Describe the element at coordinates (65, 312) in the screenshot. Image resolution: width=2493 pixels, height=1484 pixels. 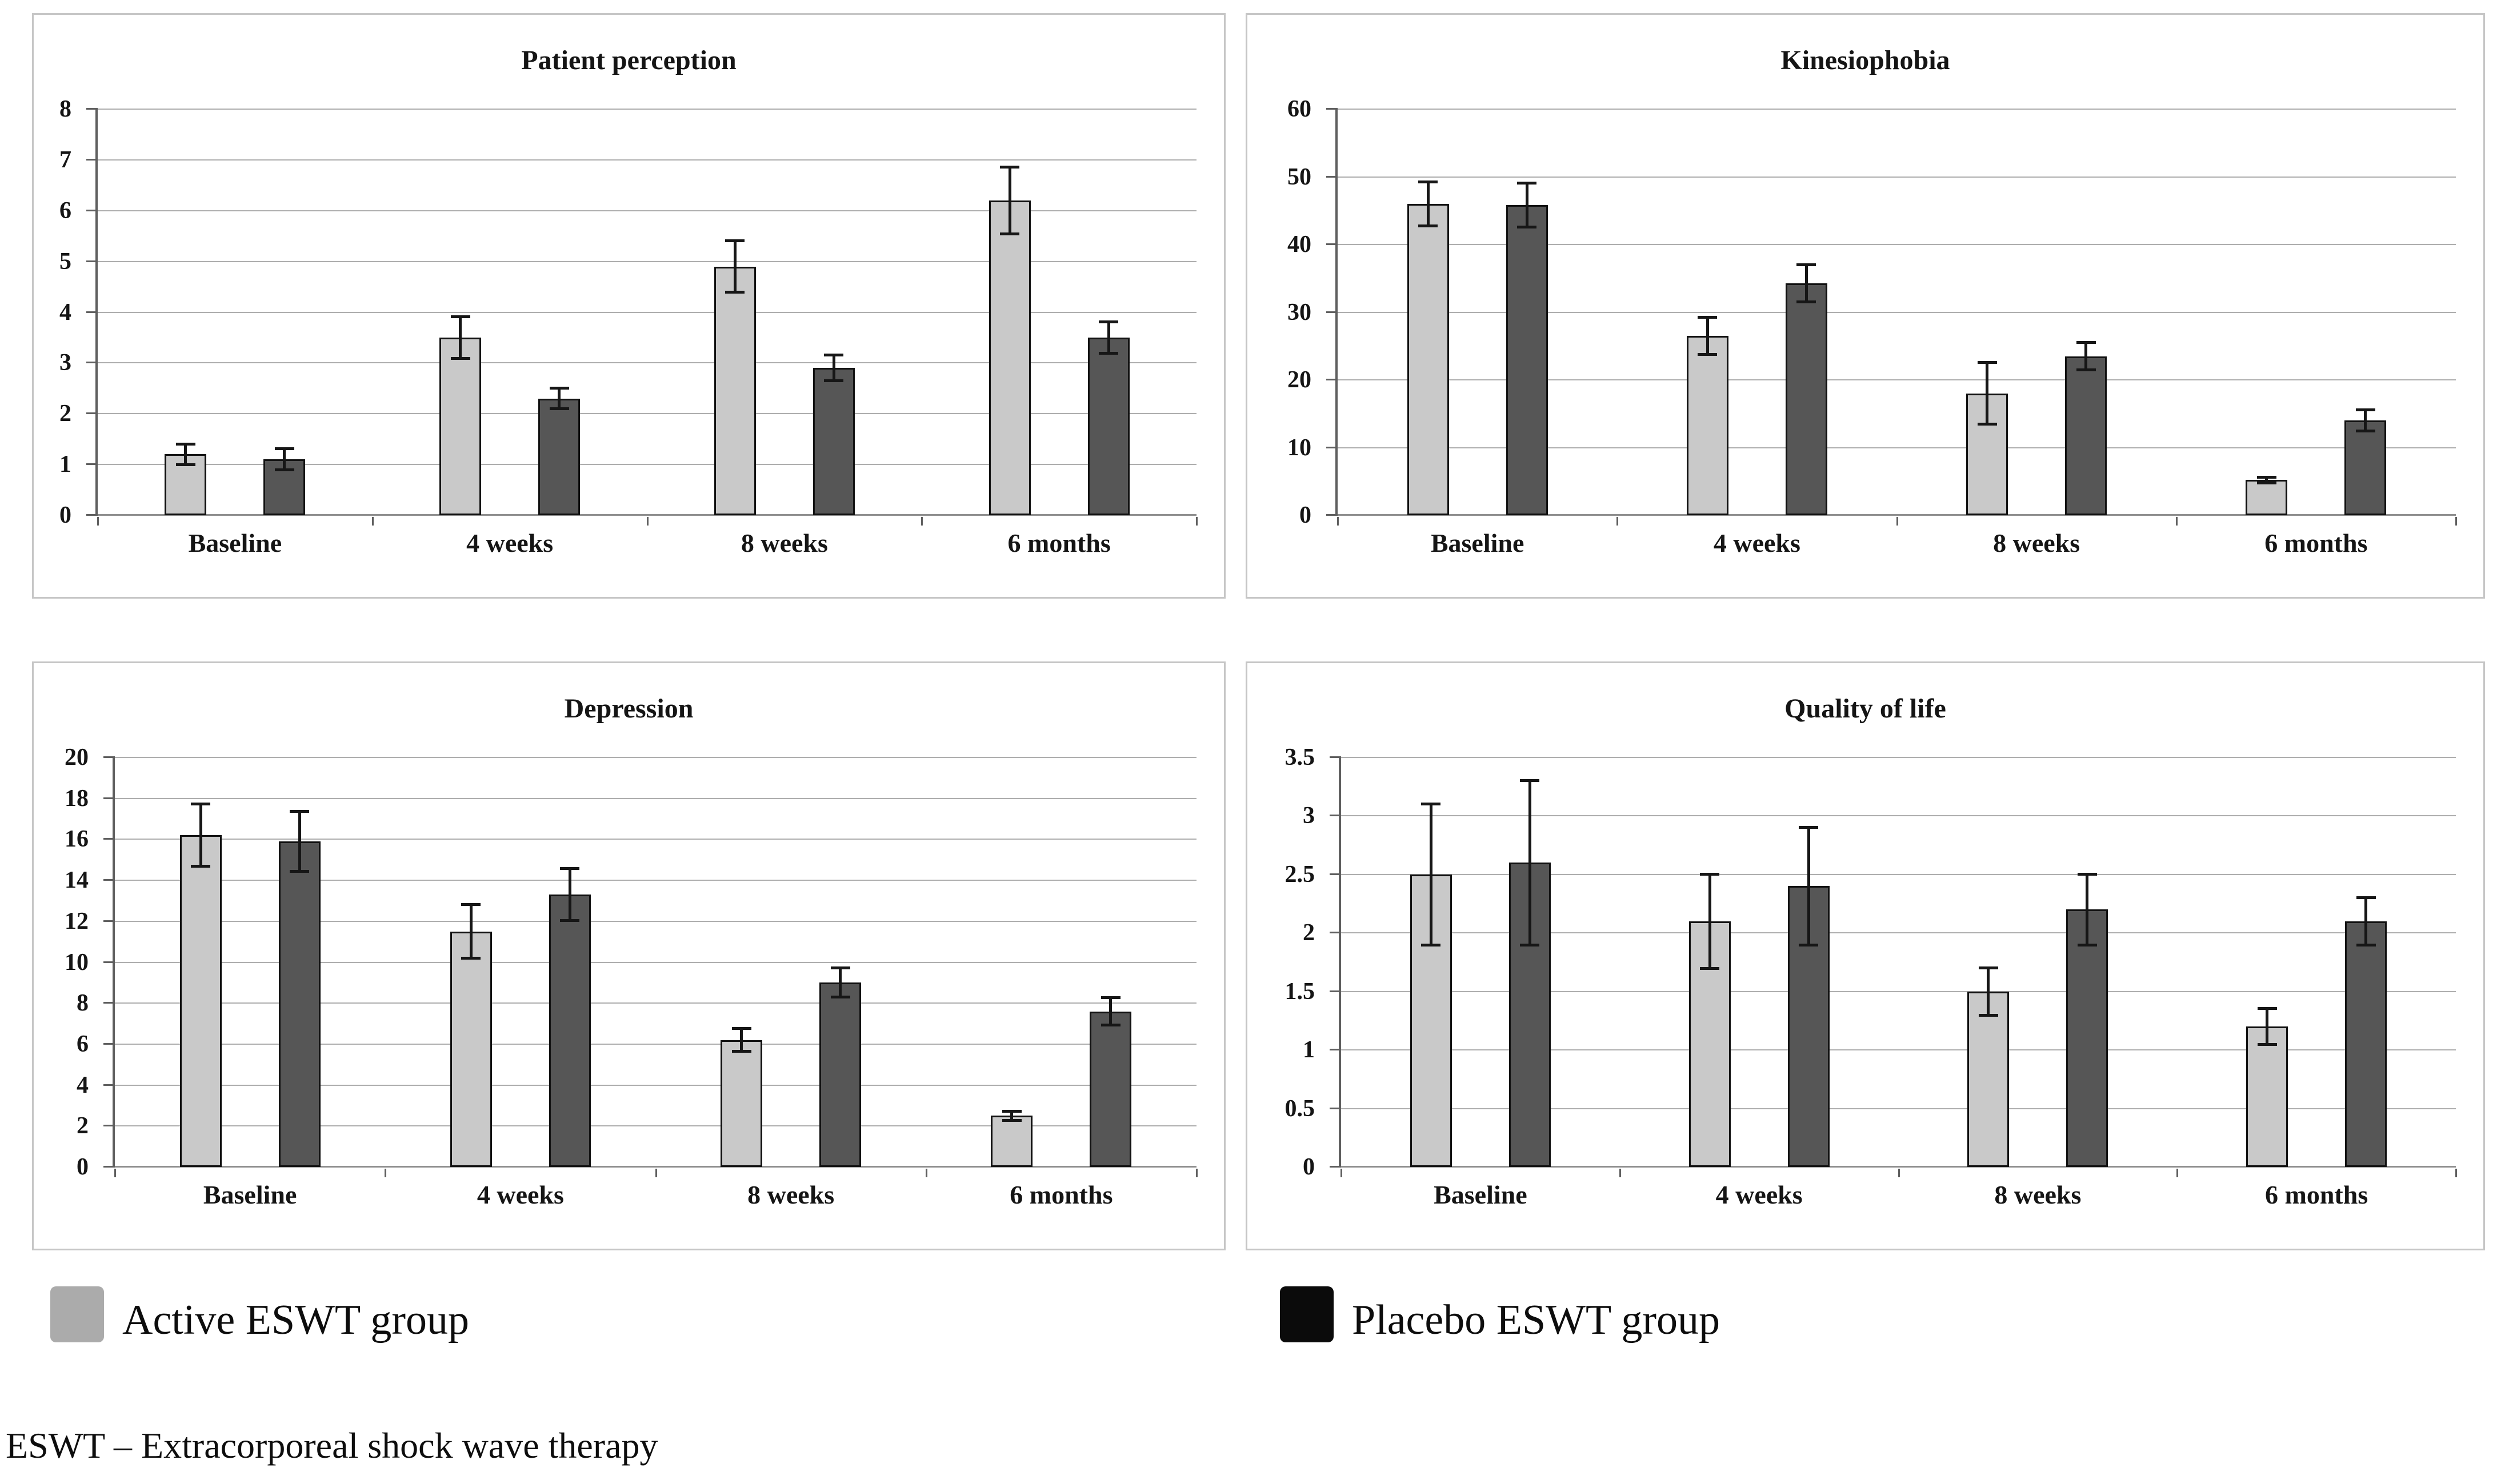
I see `y-tick-label: 4` at that location.